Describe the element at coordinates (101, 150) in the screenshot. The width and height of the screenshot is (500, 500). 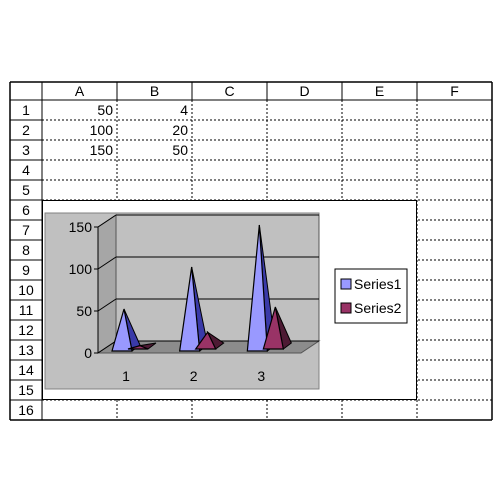
I see `cell-a3: 150` at that location.